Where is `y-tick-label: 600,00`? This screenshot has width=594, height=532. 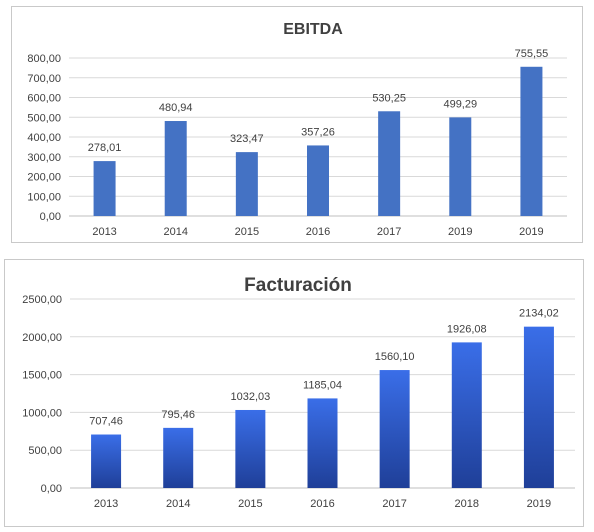 y-tick-label: 600,00 is located at coordinates (44, 99).